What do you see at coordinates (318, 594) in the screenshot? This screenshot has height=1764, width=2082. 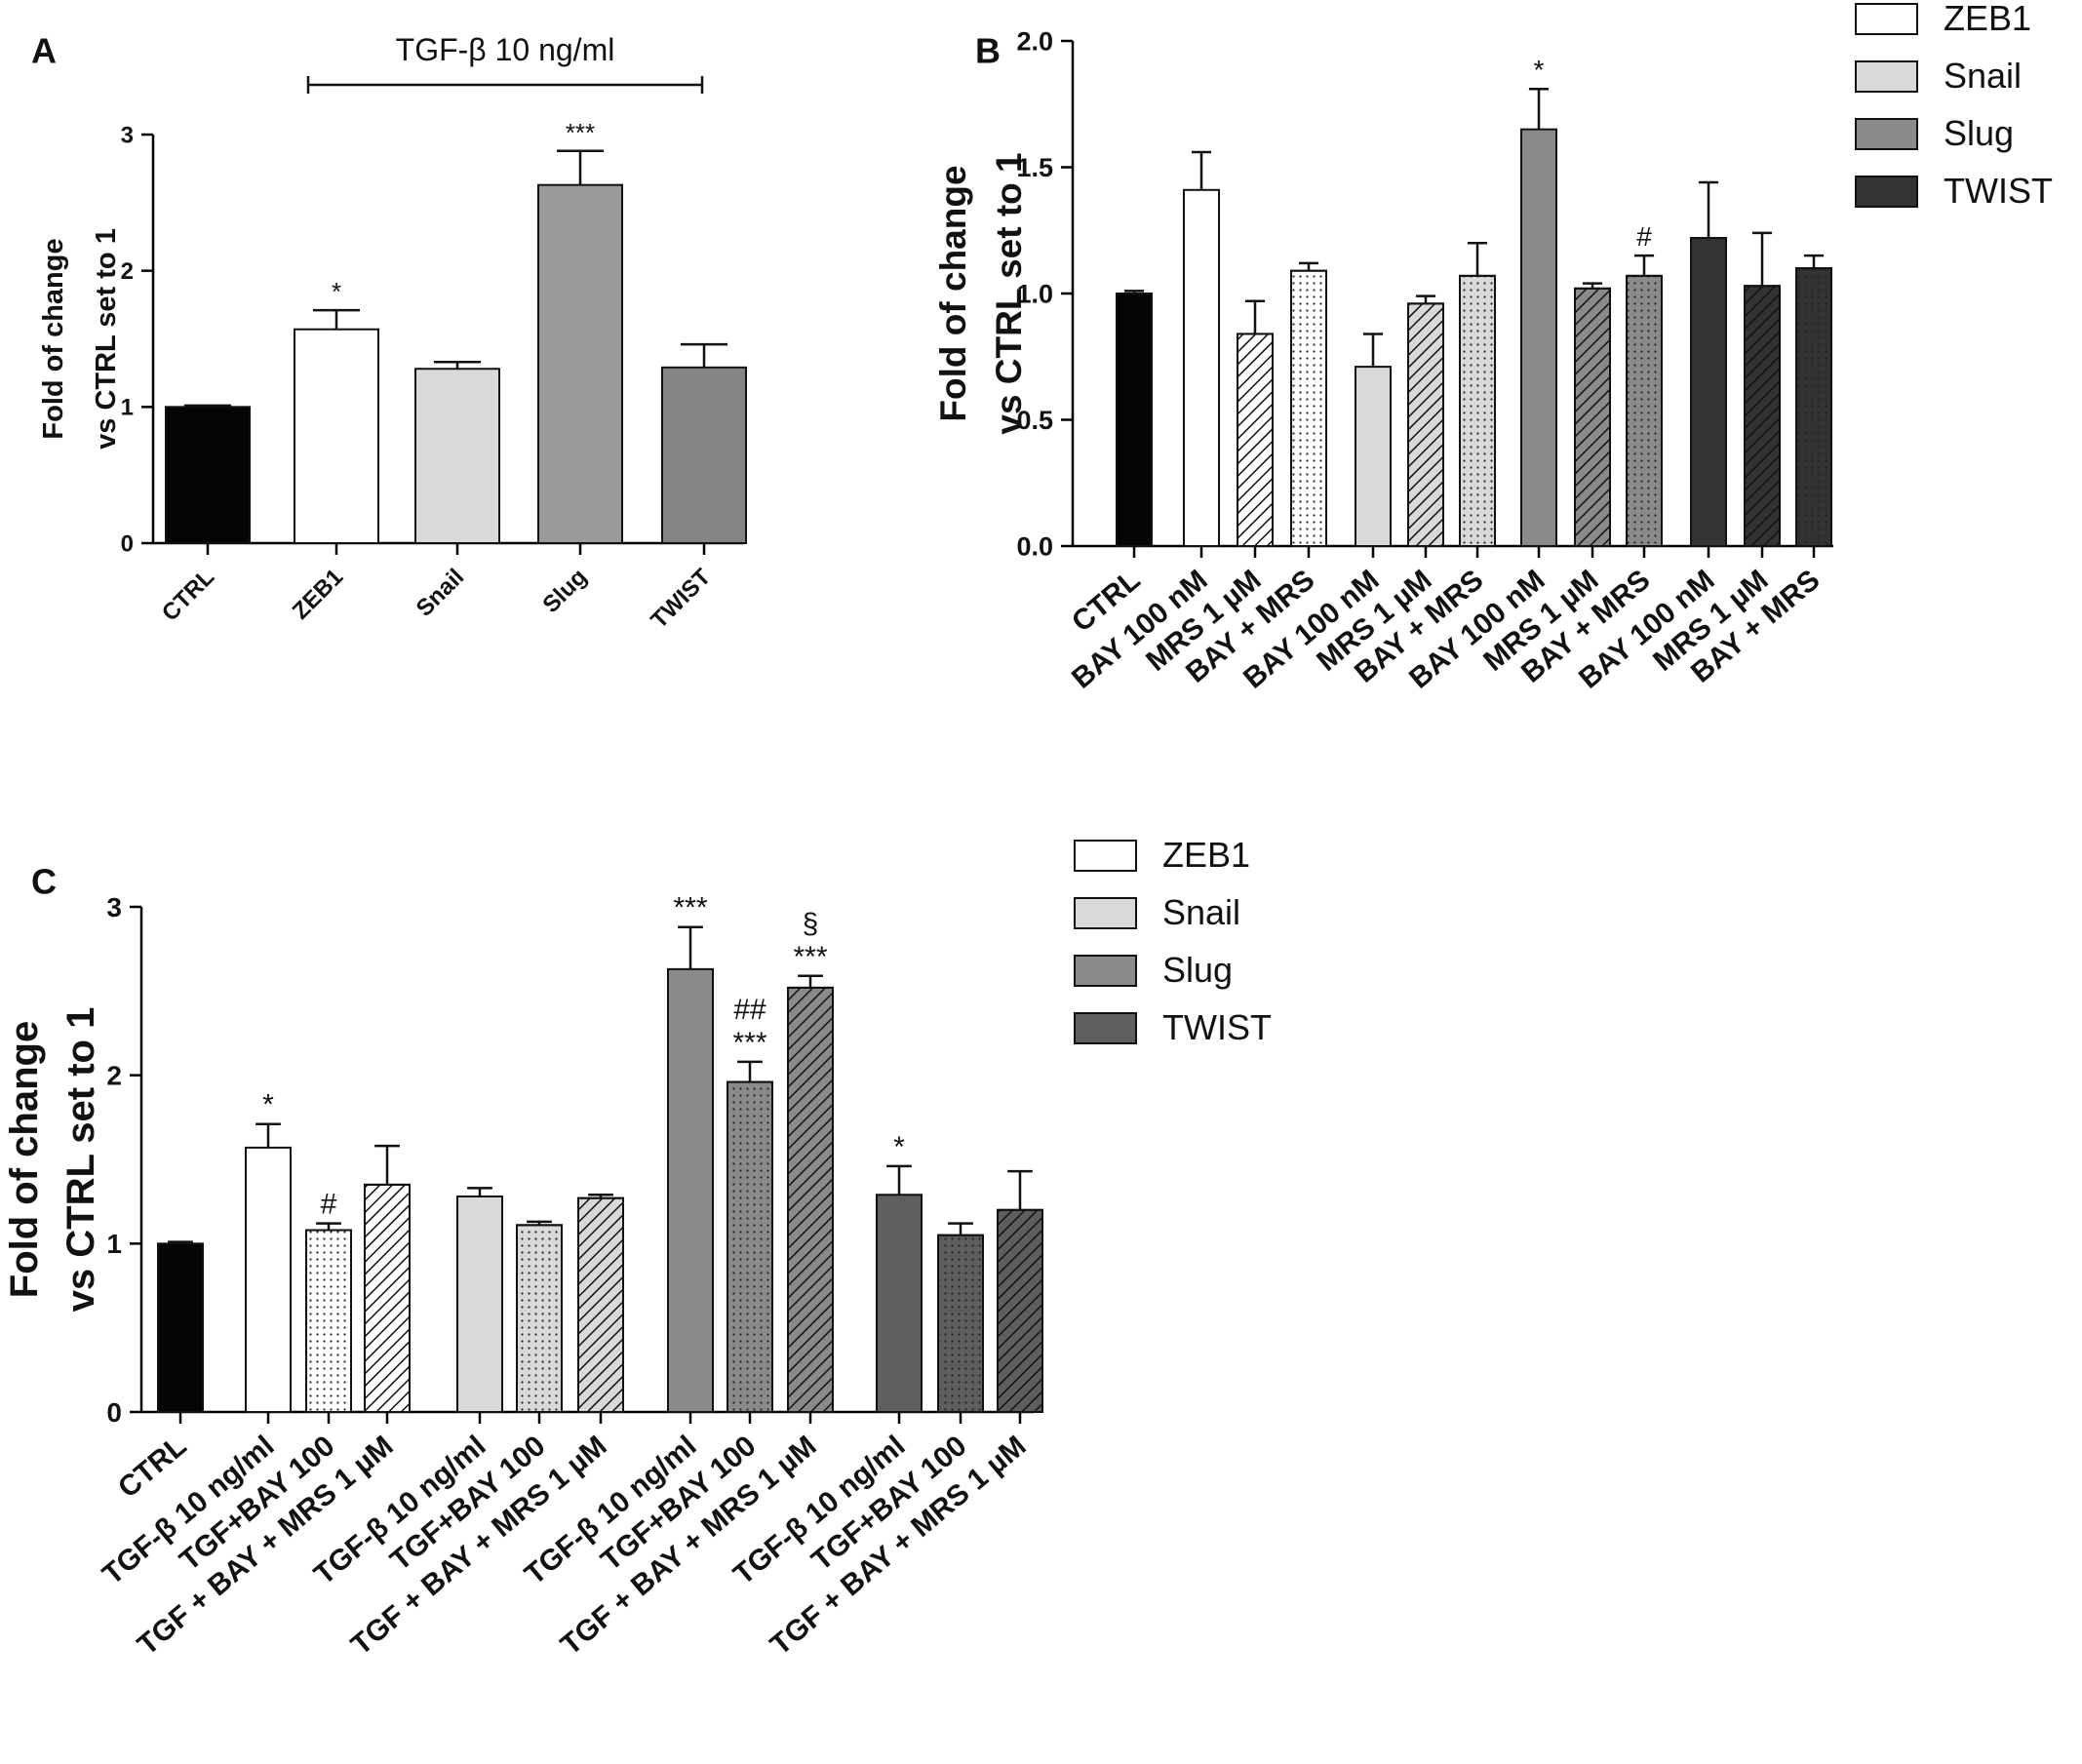 I see `x-tick-label: ZEB1` at bounding box center [318, 594].